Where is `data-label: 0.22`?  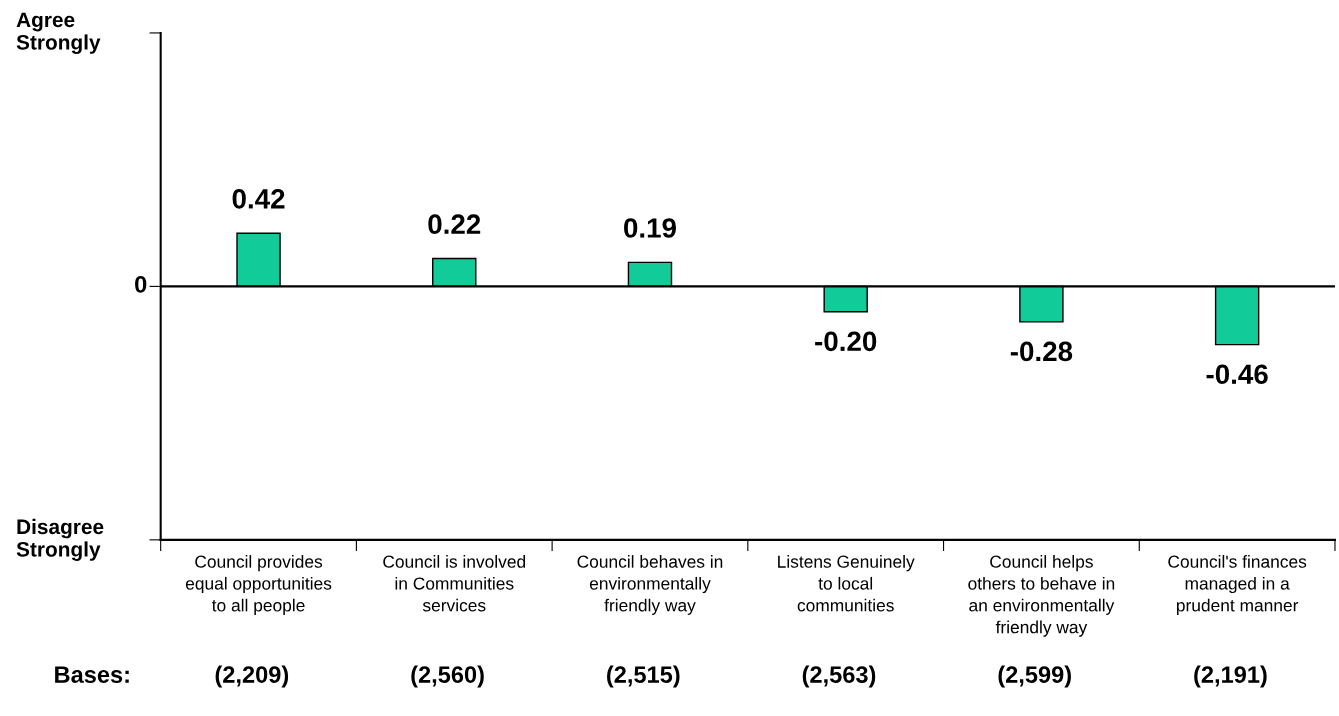 data-label: 0.22 is located at coordinates (454, 224).